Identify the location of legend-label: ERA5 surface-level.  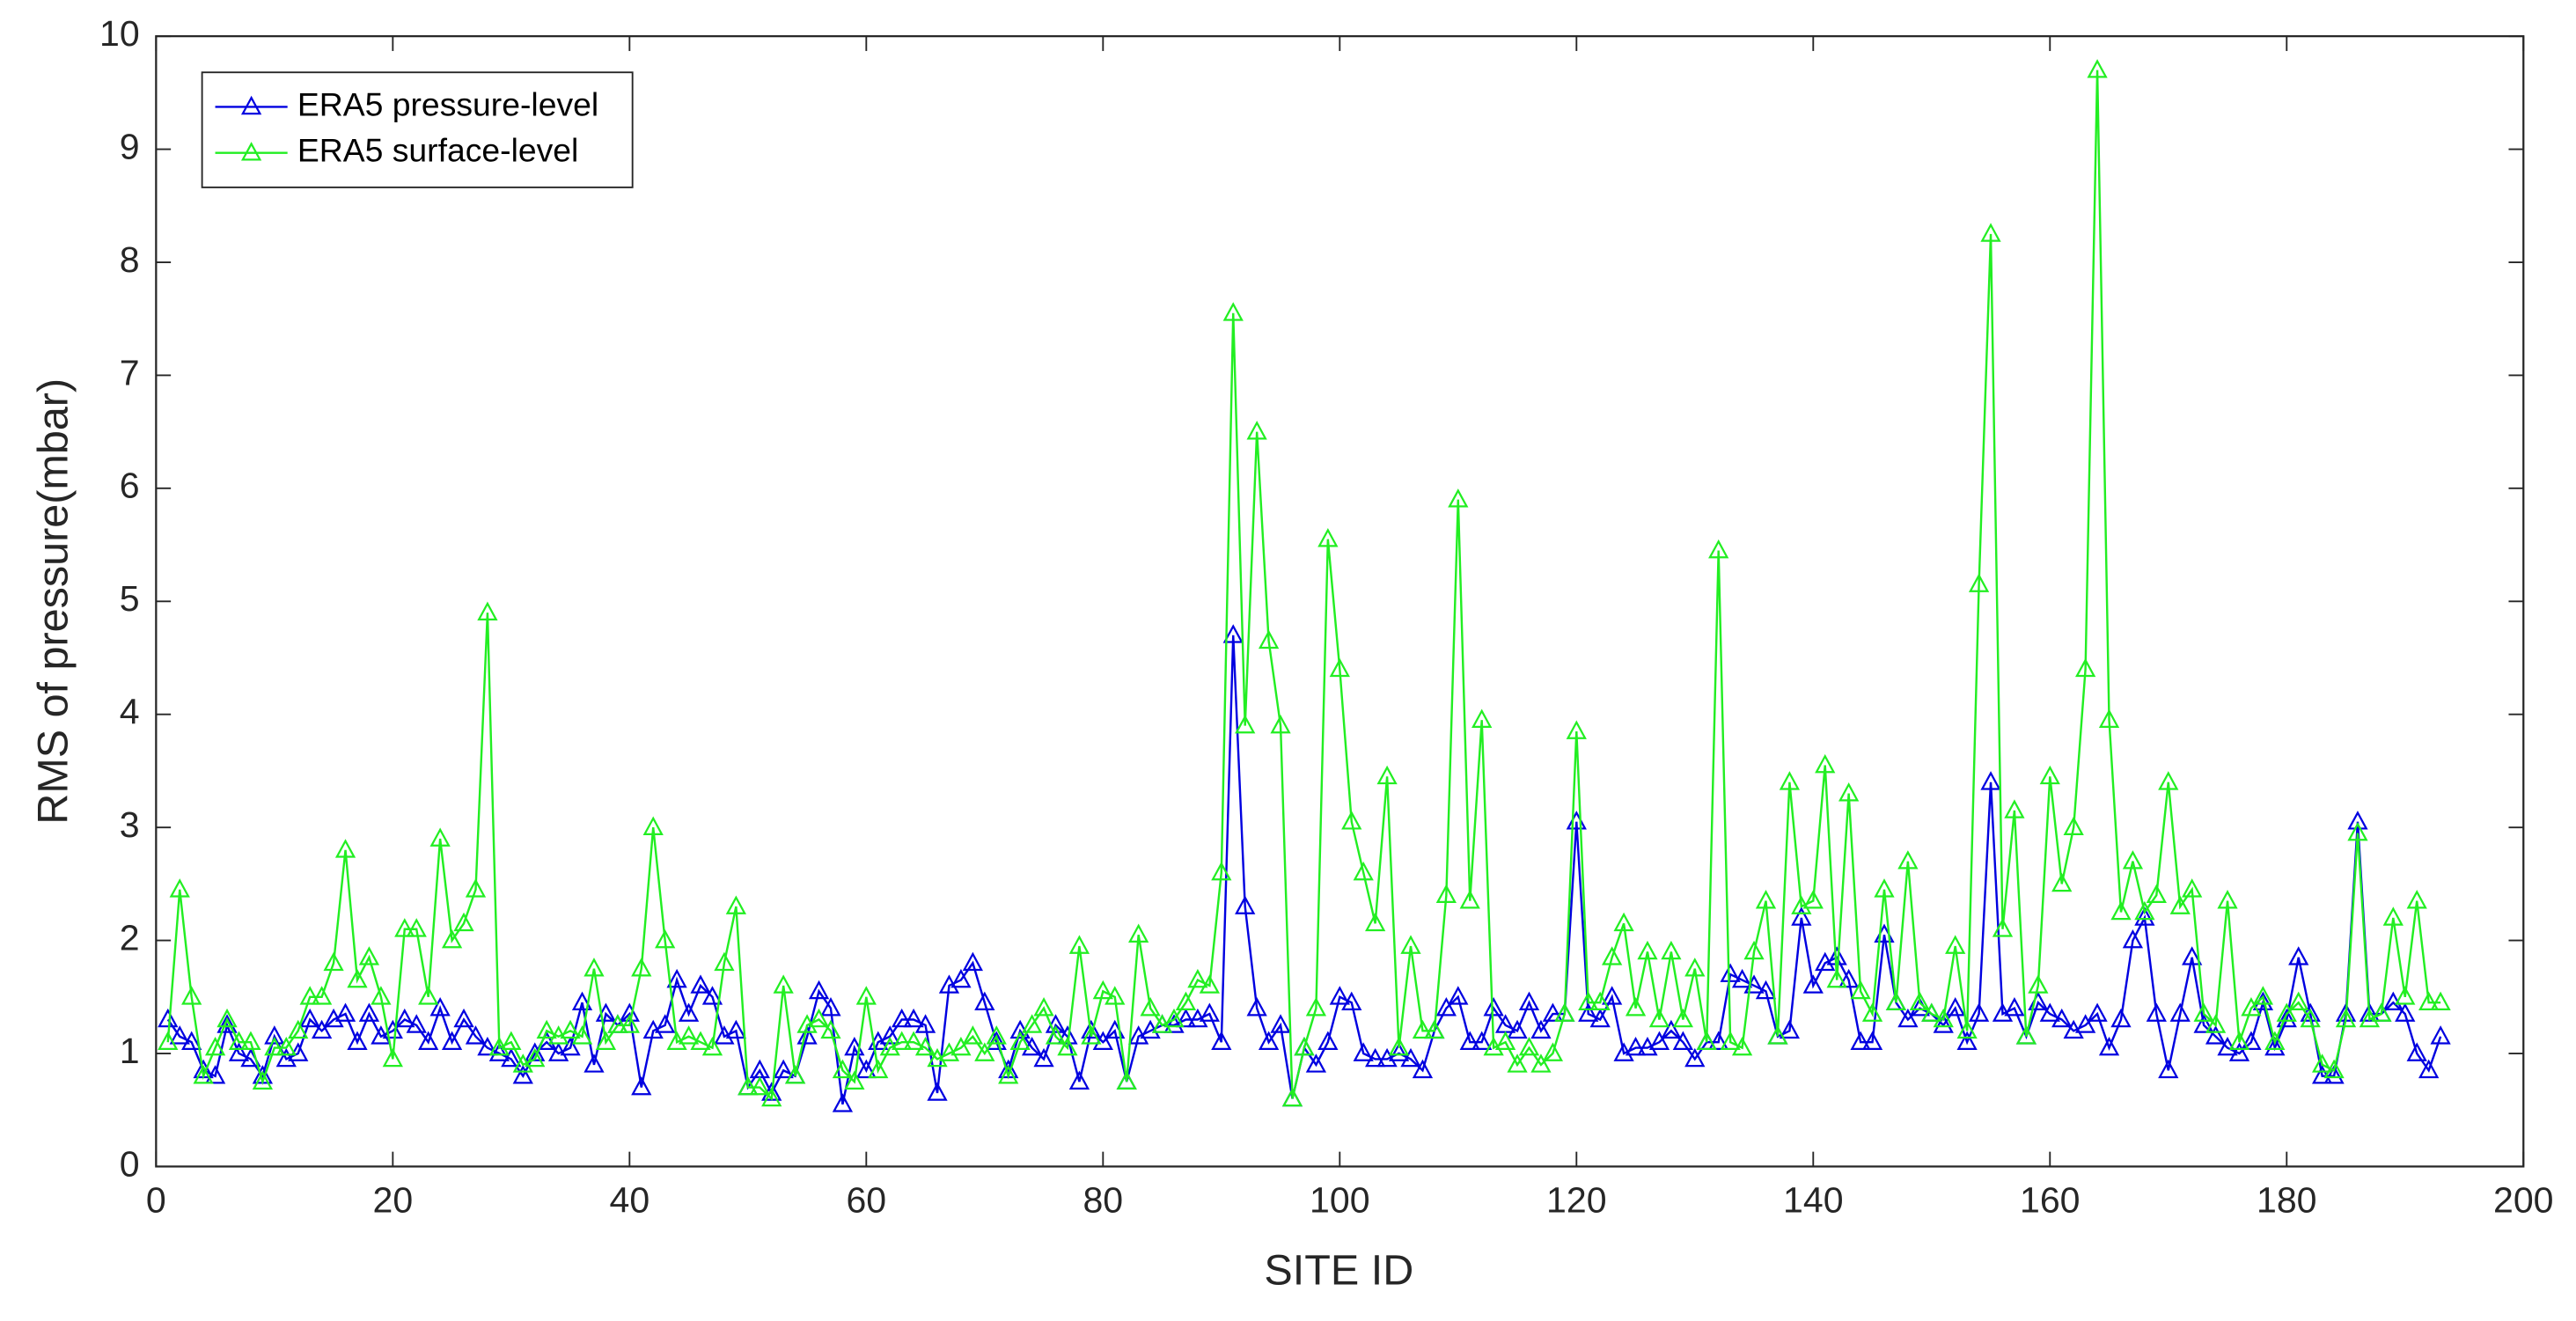
(438, 150).